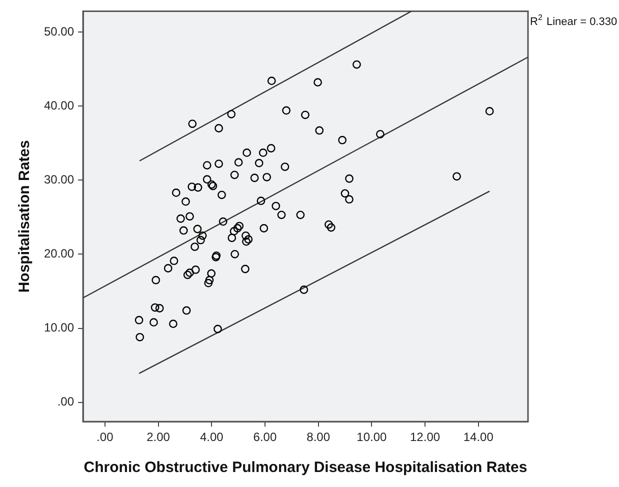 The image size is (619, 487). What do you see at coordinates (318, 437) in the screenshot?
I see `x-tick-label: 8.00` at bounding box center [318, 437].